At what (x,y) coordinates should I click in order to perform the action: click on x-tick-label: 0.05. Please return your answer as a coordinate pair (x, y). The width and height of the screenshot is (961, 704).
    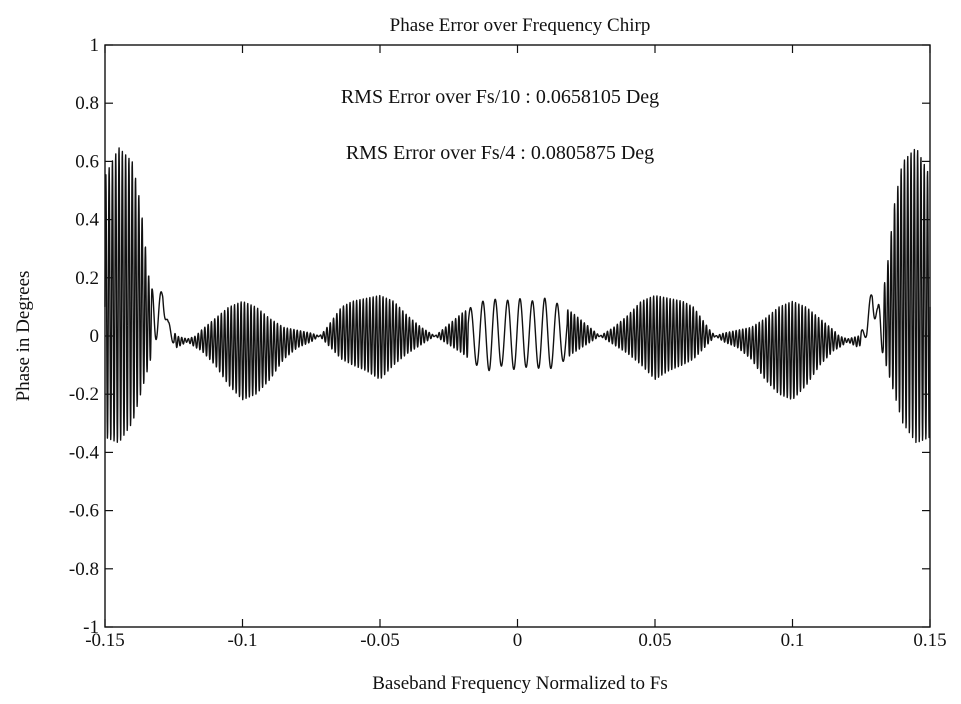
    Looking at the image, I should click on (654, 640).